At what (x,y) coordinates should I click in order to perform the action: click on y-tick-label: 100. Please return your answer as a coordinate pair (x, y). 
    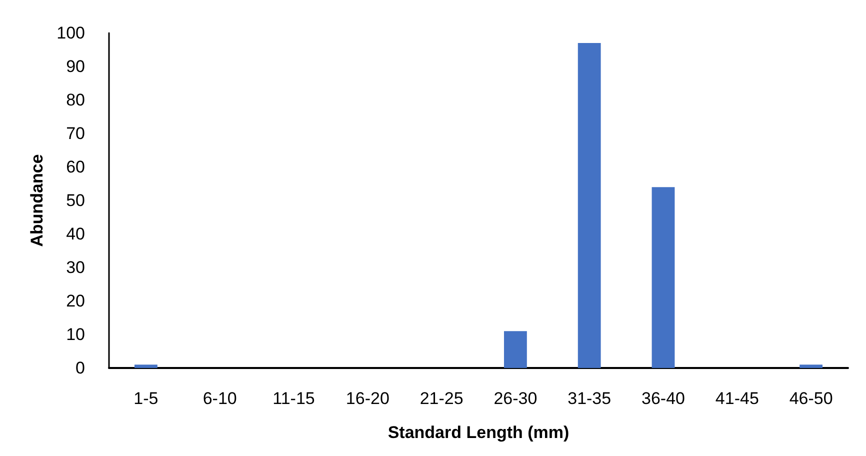
    Looking at the image, I should click on (70, 33).